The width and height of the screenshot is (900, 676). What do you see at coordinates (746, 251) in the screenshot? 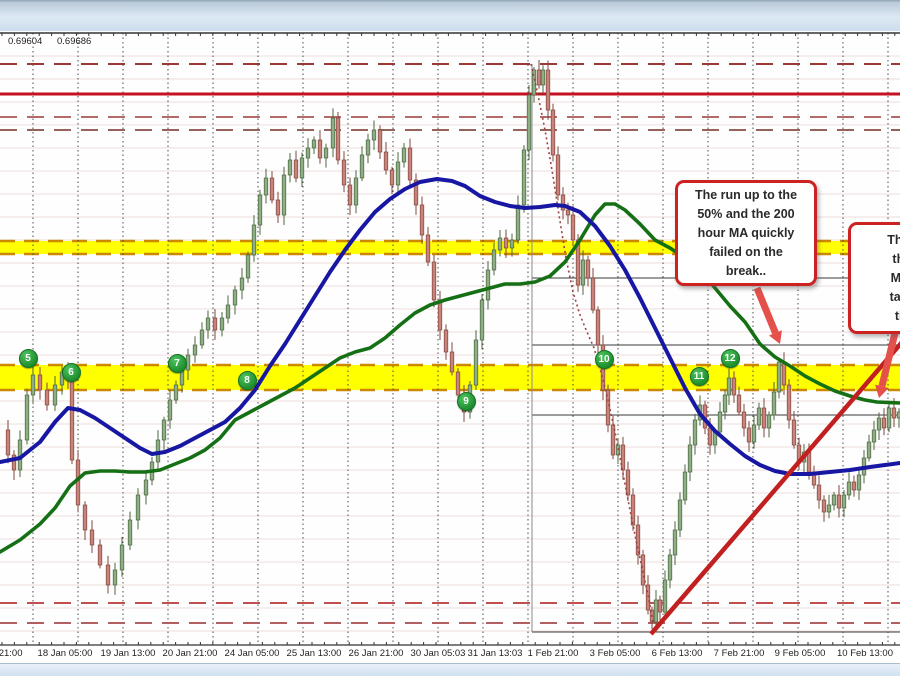
I see `note-line: failed on the` at bounding box center [746, 251].